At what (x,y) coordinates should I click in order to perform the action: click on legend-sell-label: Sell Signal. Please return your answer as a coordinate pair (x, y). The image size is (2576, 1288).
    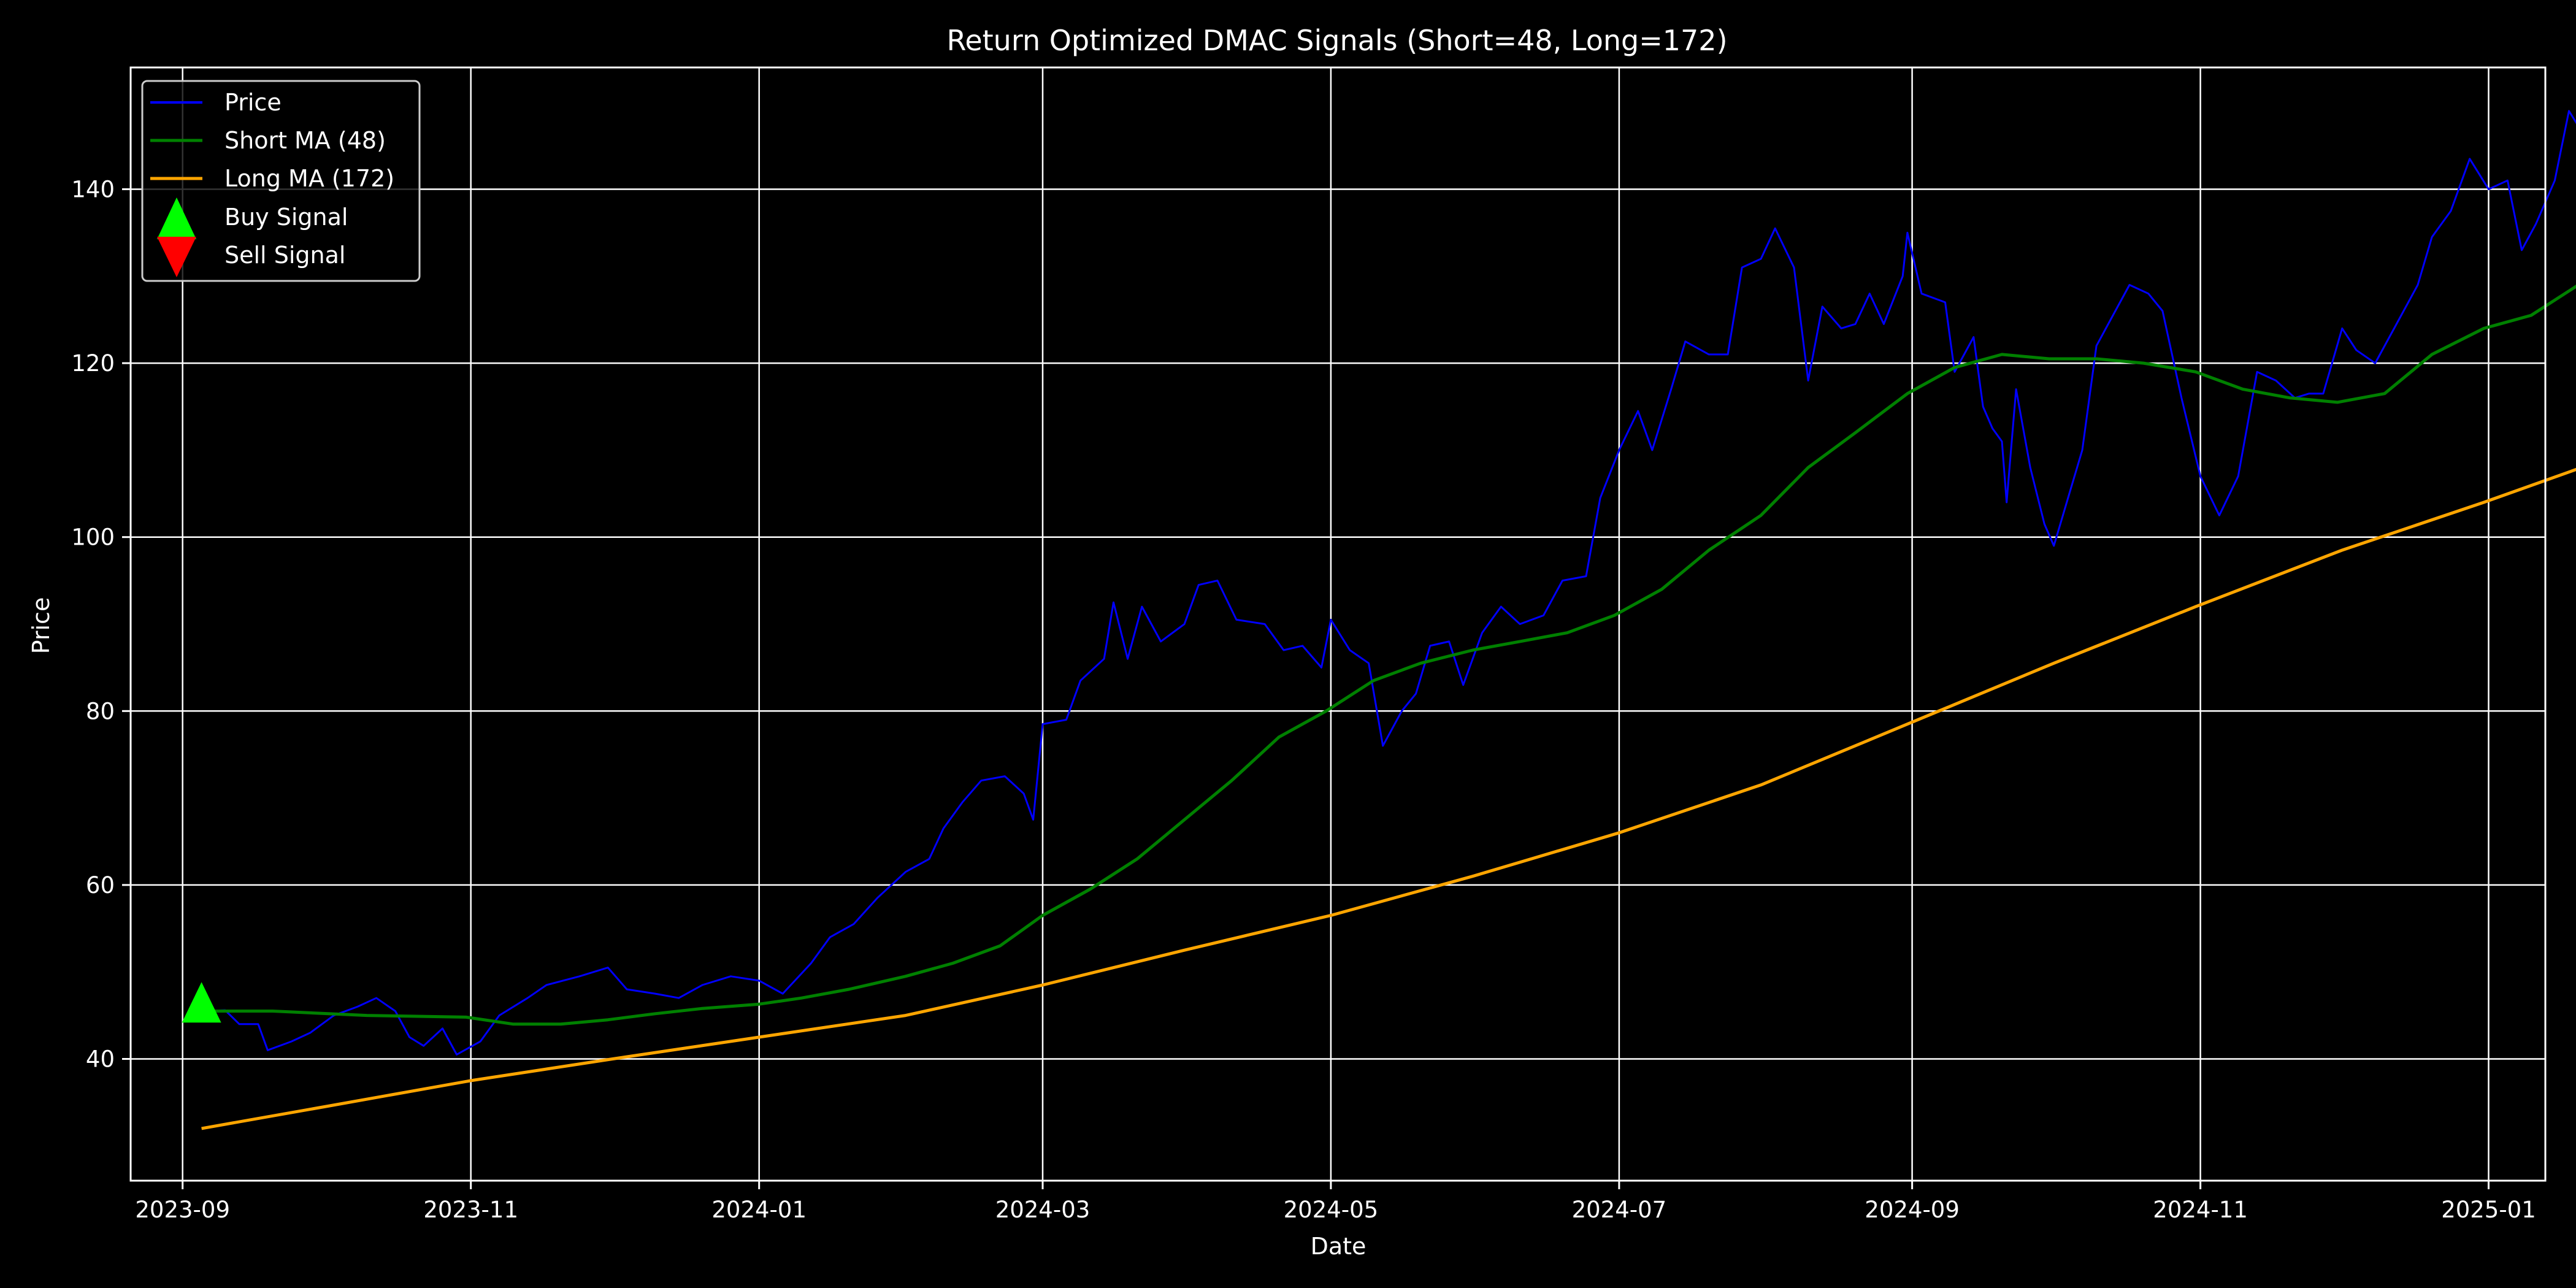
    Looking at the image, I should click on (284, 255).